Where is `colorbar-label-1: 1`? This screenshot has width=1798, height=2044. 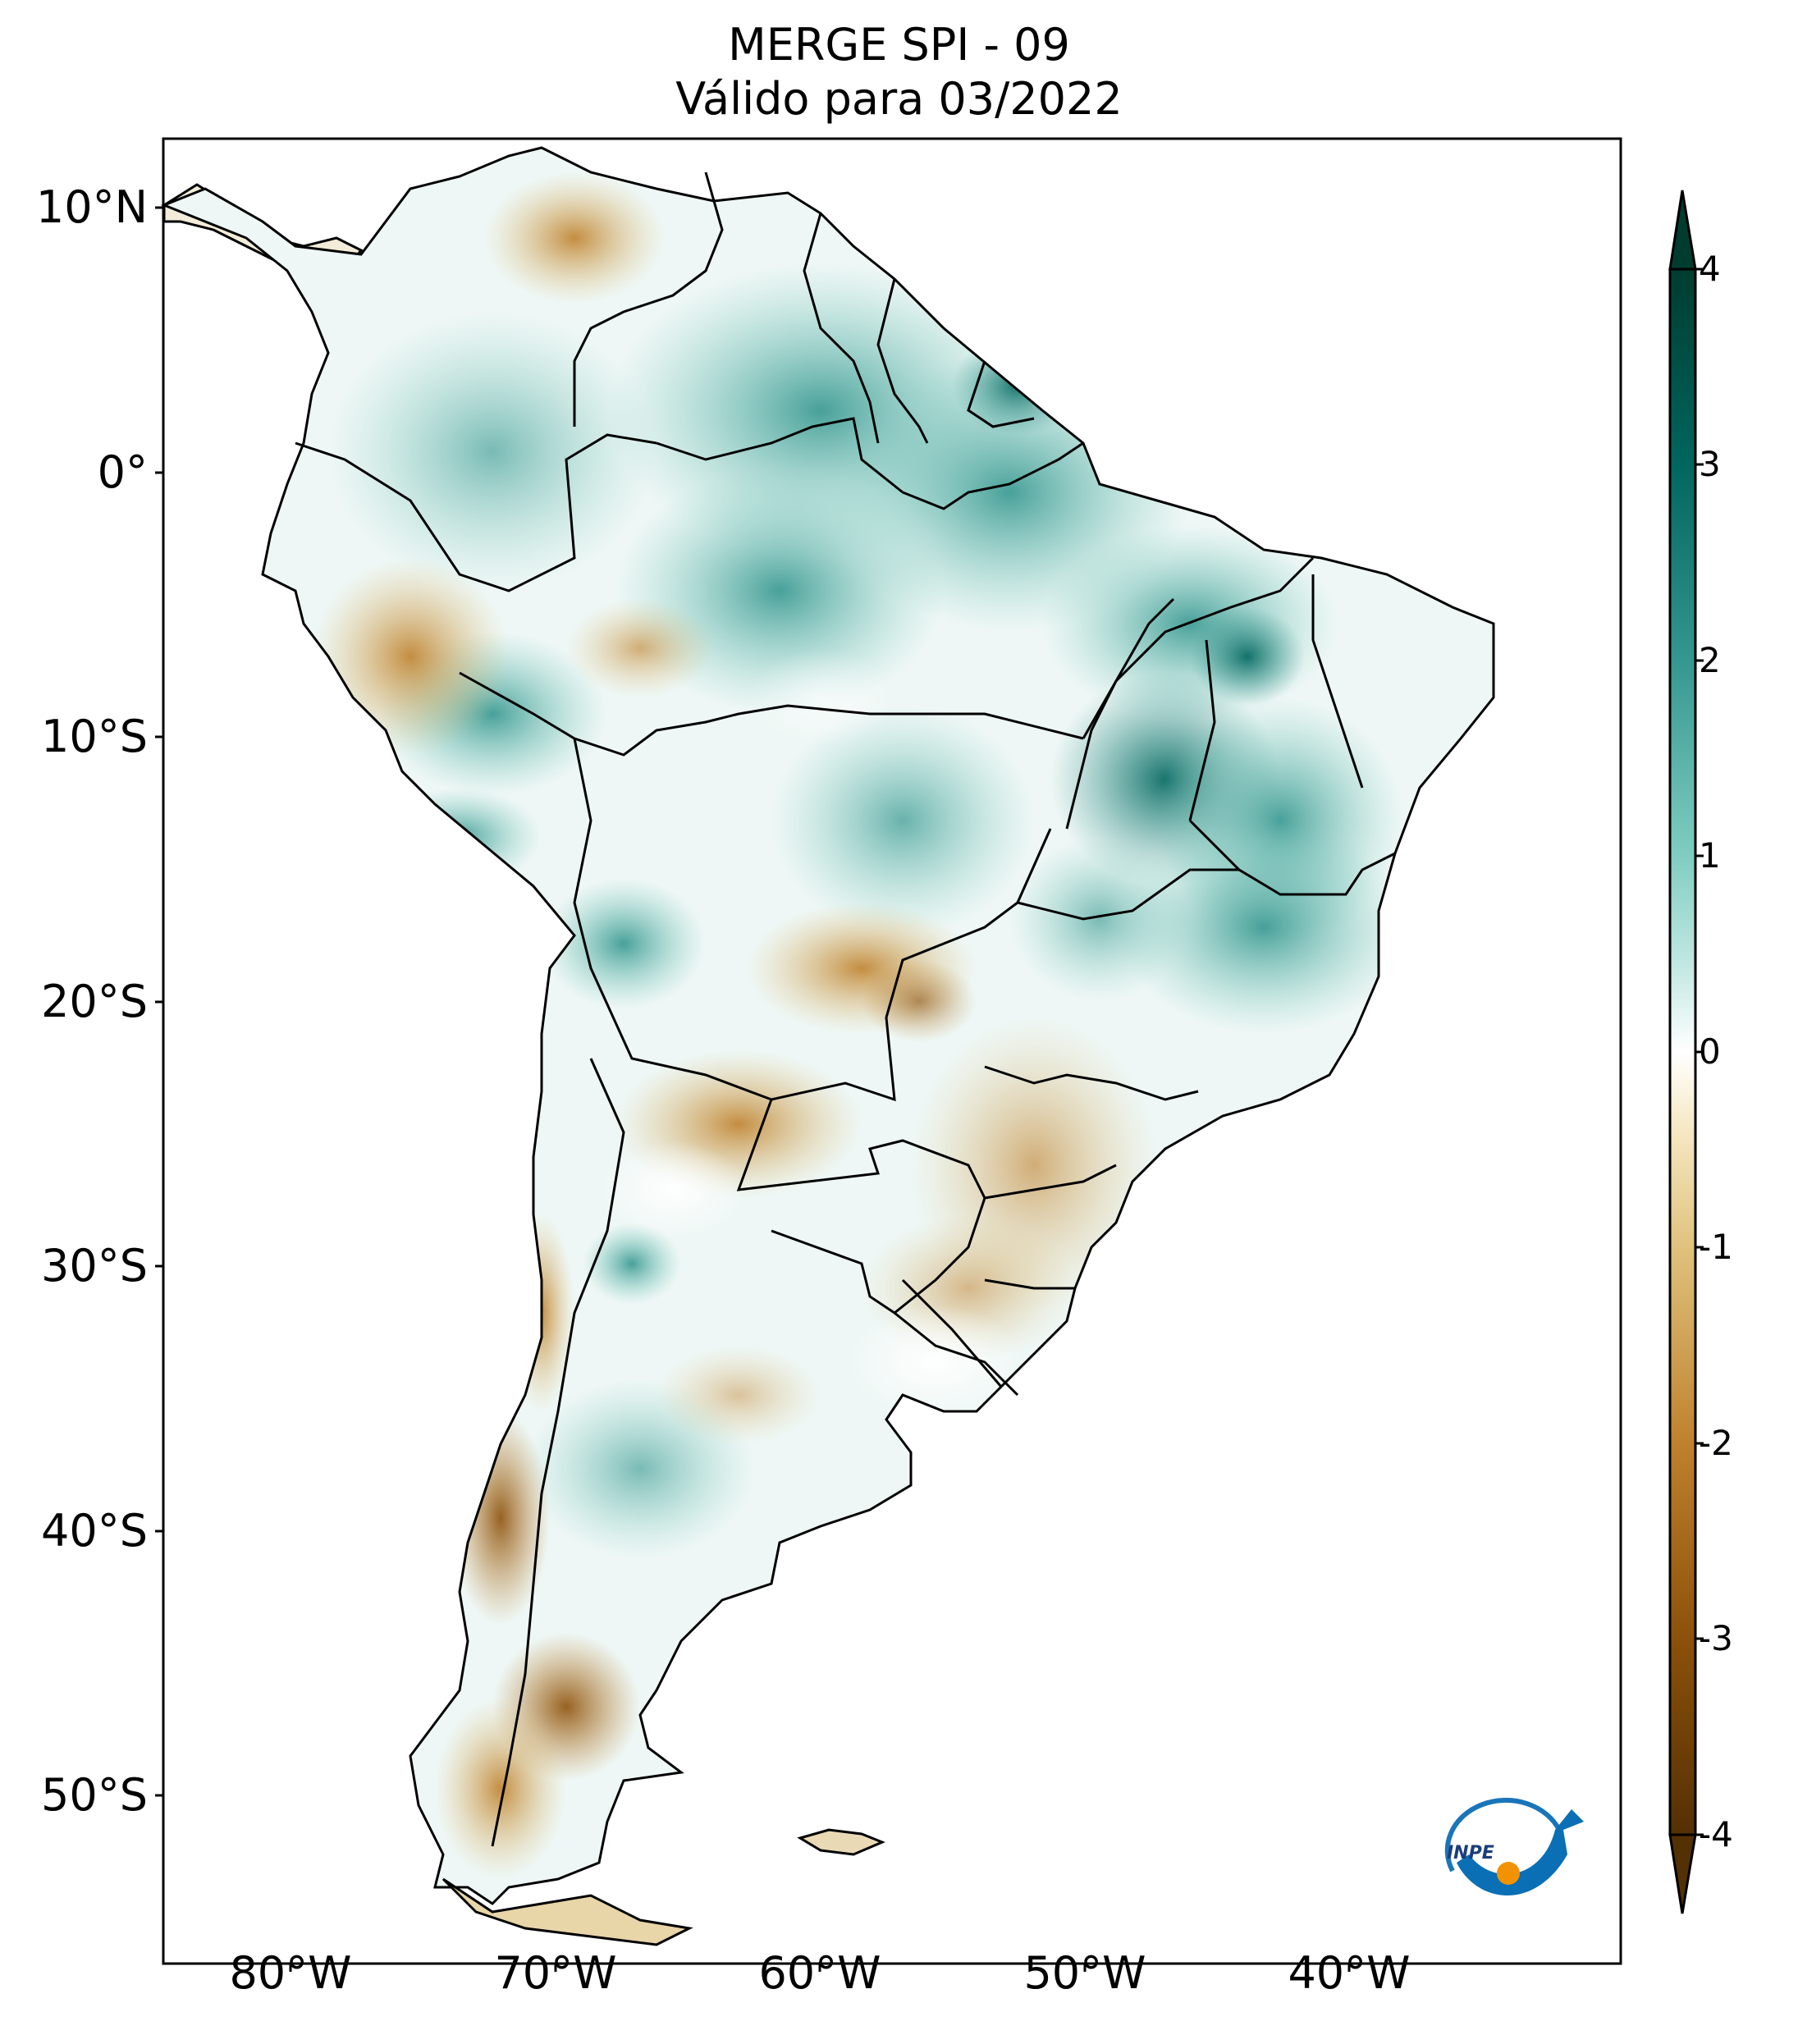 colorbar-label-1: 1 is located at coordinates (1710, 856).